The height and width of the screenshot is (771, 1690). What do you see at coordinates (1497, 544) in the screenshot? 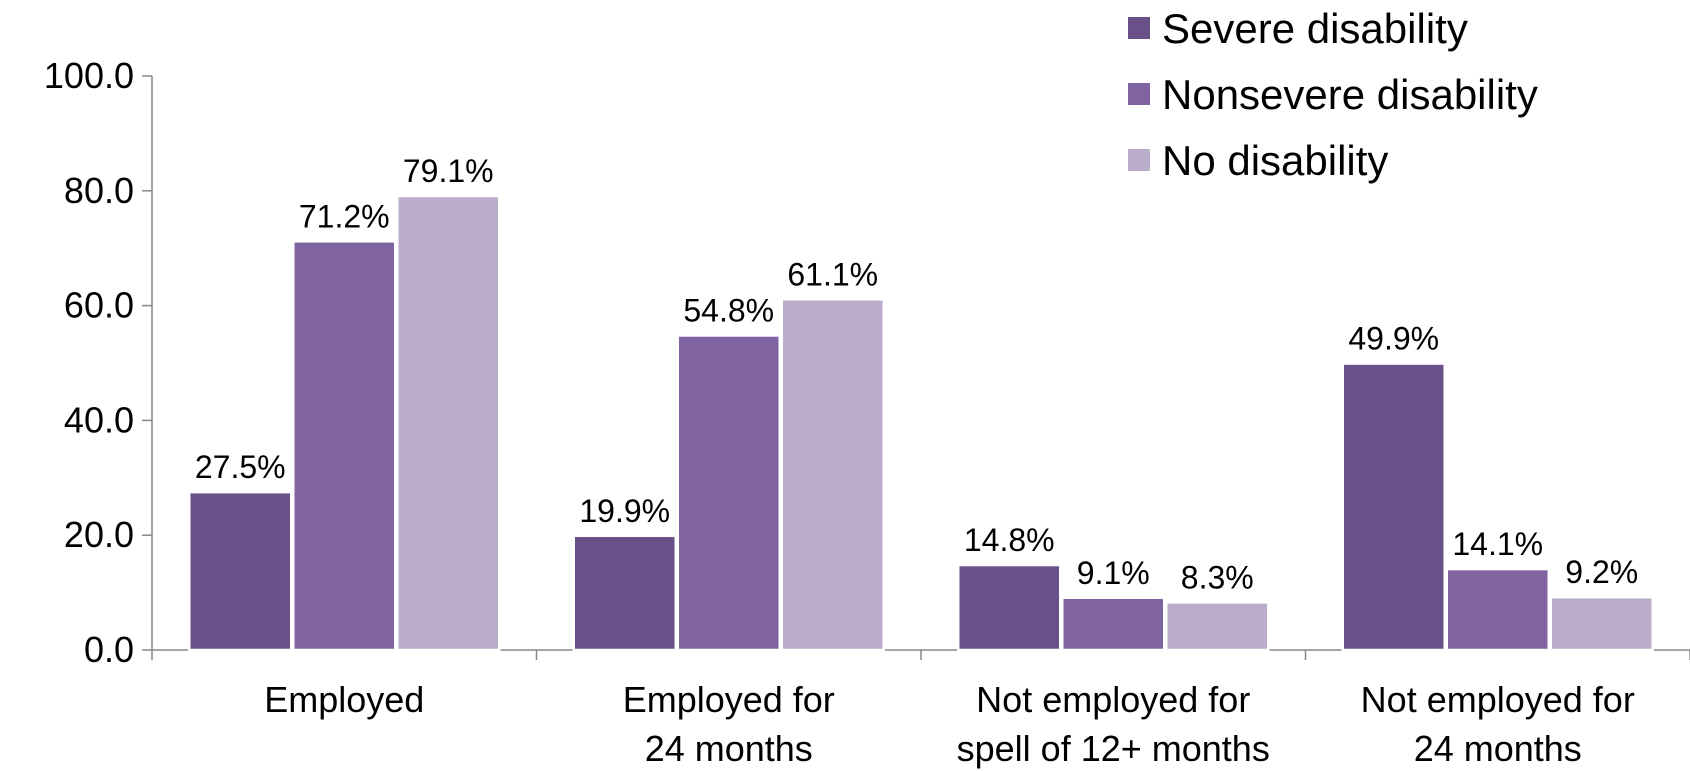
I see `data-label: 14.1%` at bounding box center [1497, 544].